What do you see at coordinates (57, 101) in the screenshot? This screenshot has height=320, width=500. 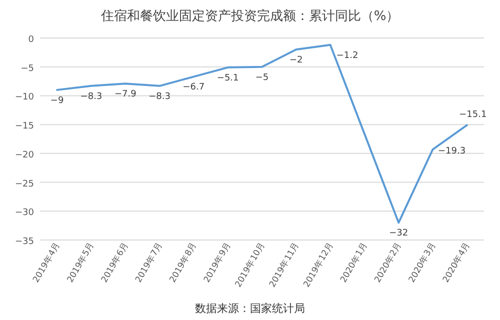 I see `data-label: −9` at bounding box center [57, 101].